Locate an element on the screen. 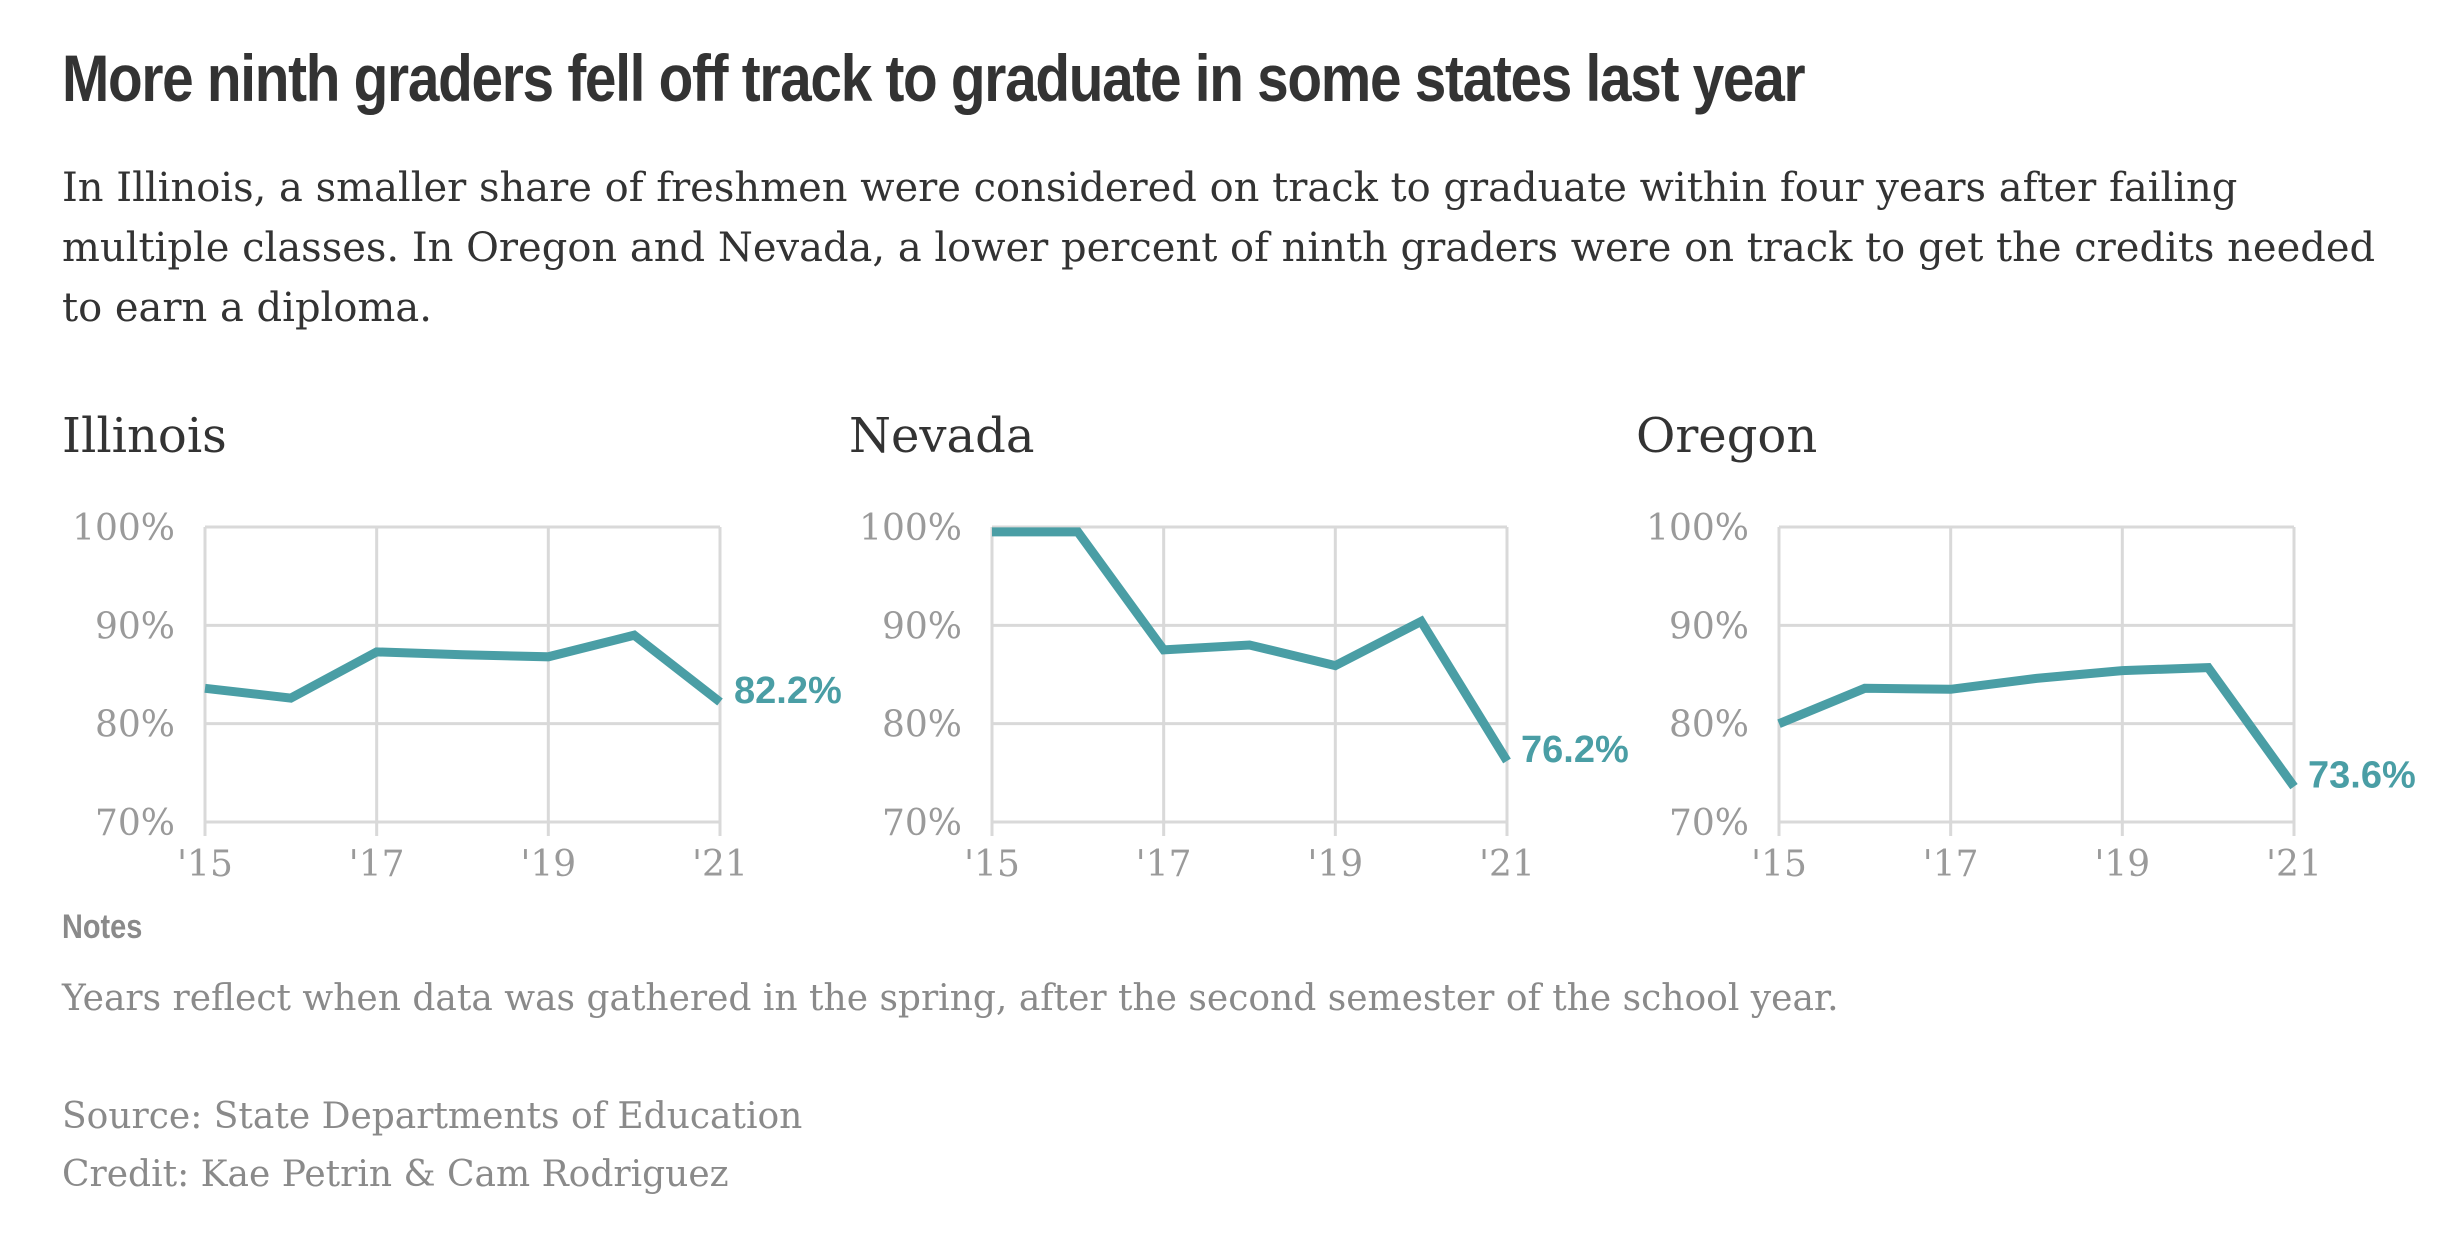  end-value-label-oregon: 73.6% is located at coordinates (2362, 776).